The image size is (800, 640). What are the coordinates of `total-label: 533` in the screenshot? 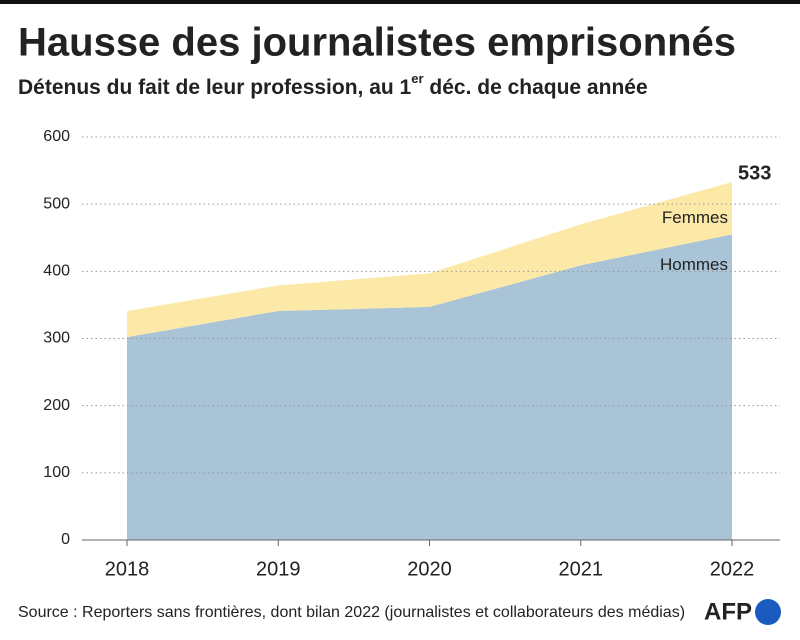 It's located at (754, 173).